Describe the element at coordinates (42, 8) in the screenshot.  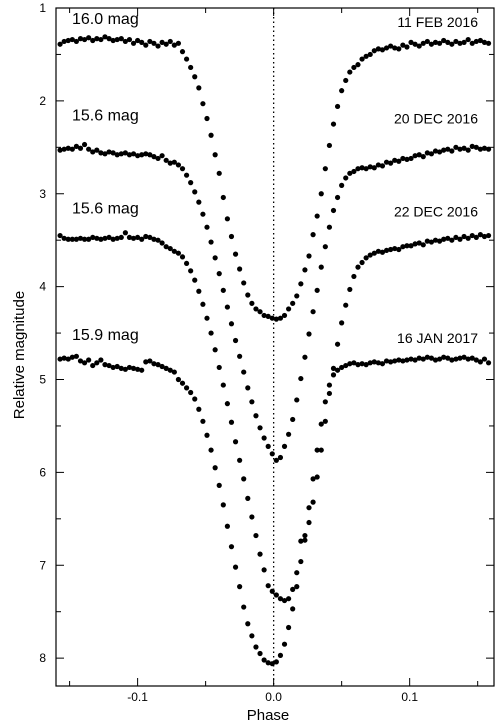
I see `y-tick-label: 1` at that location.